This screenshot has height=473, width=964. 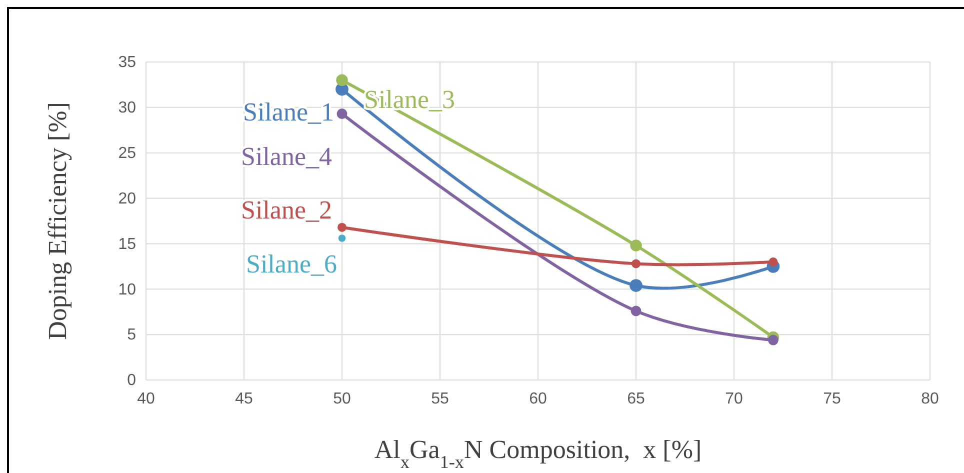 I want to click on y-tick-label: 10, so click(x=127, y=289).